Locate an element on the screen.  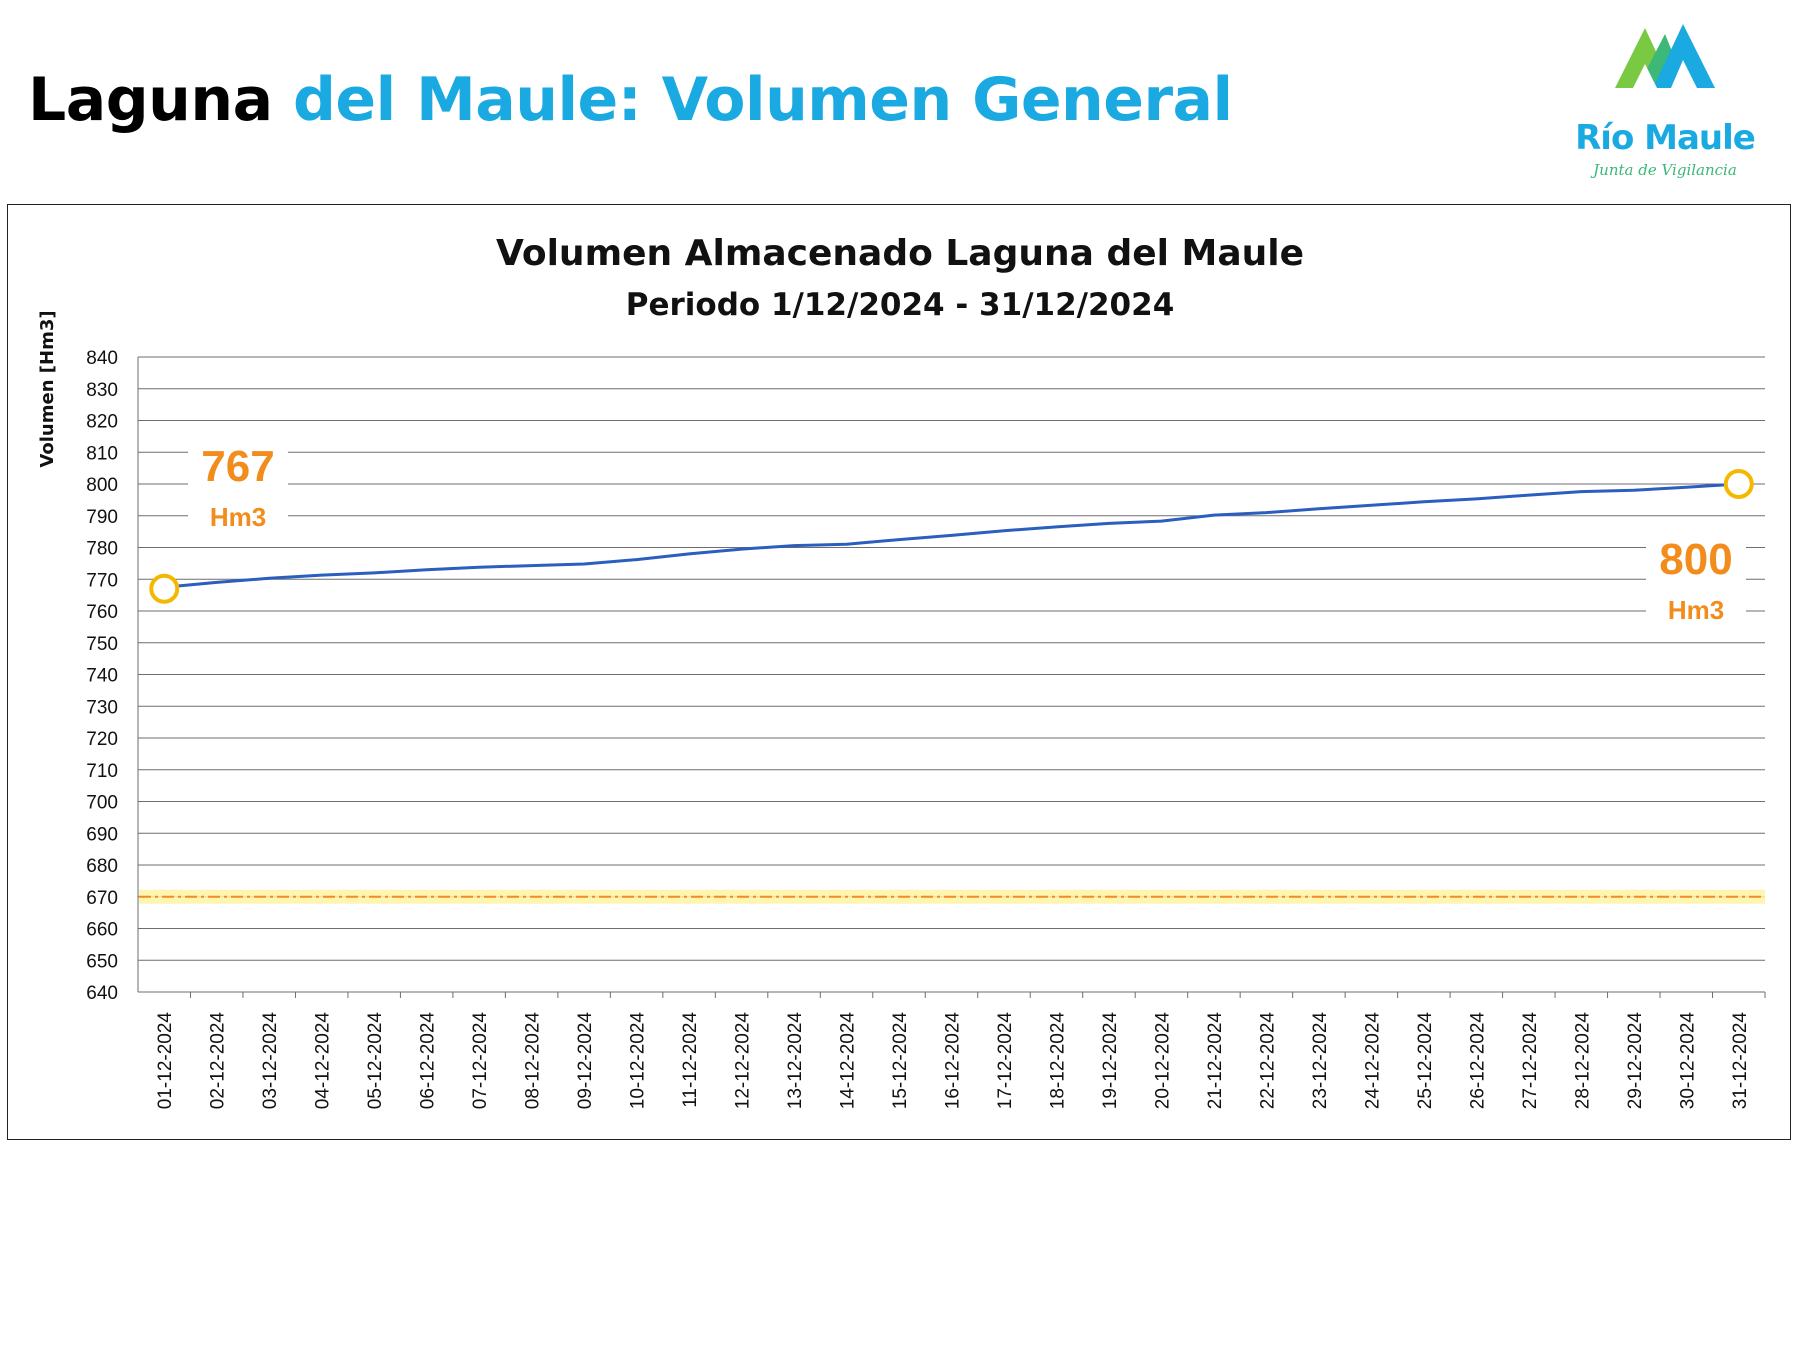
x-tick-label: 10-12-2024 is located at coordinates (638, 1061).